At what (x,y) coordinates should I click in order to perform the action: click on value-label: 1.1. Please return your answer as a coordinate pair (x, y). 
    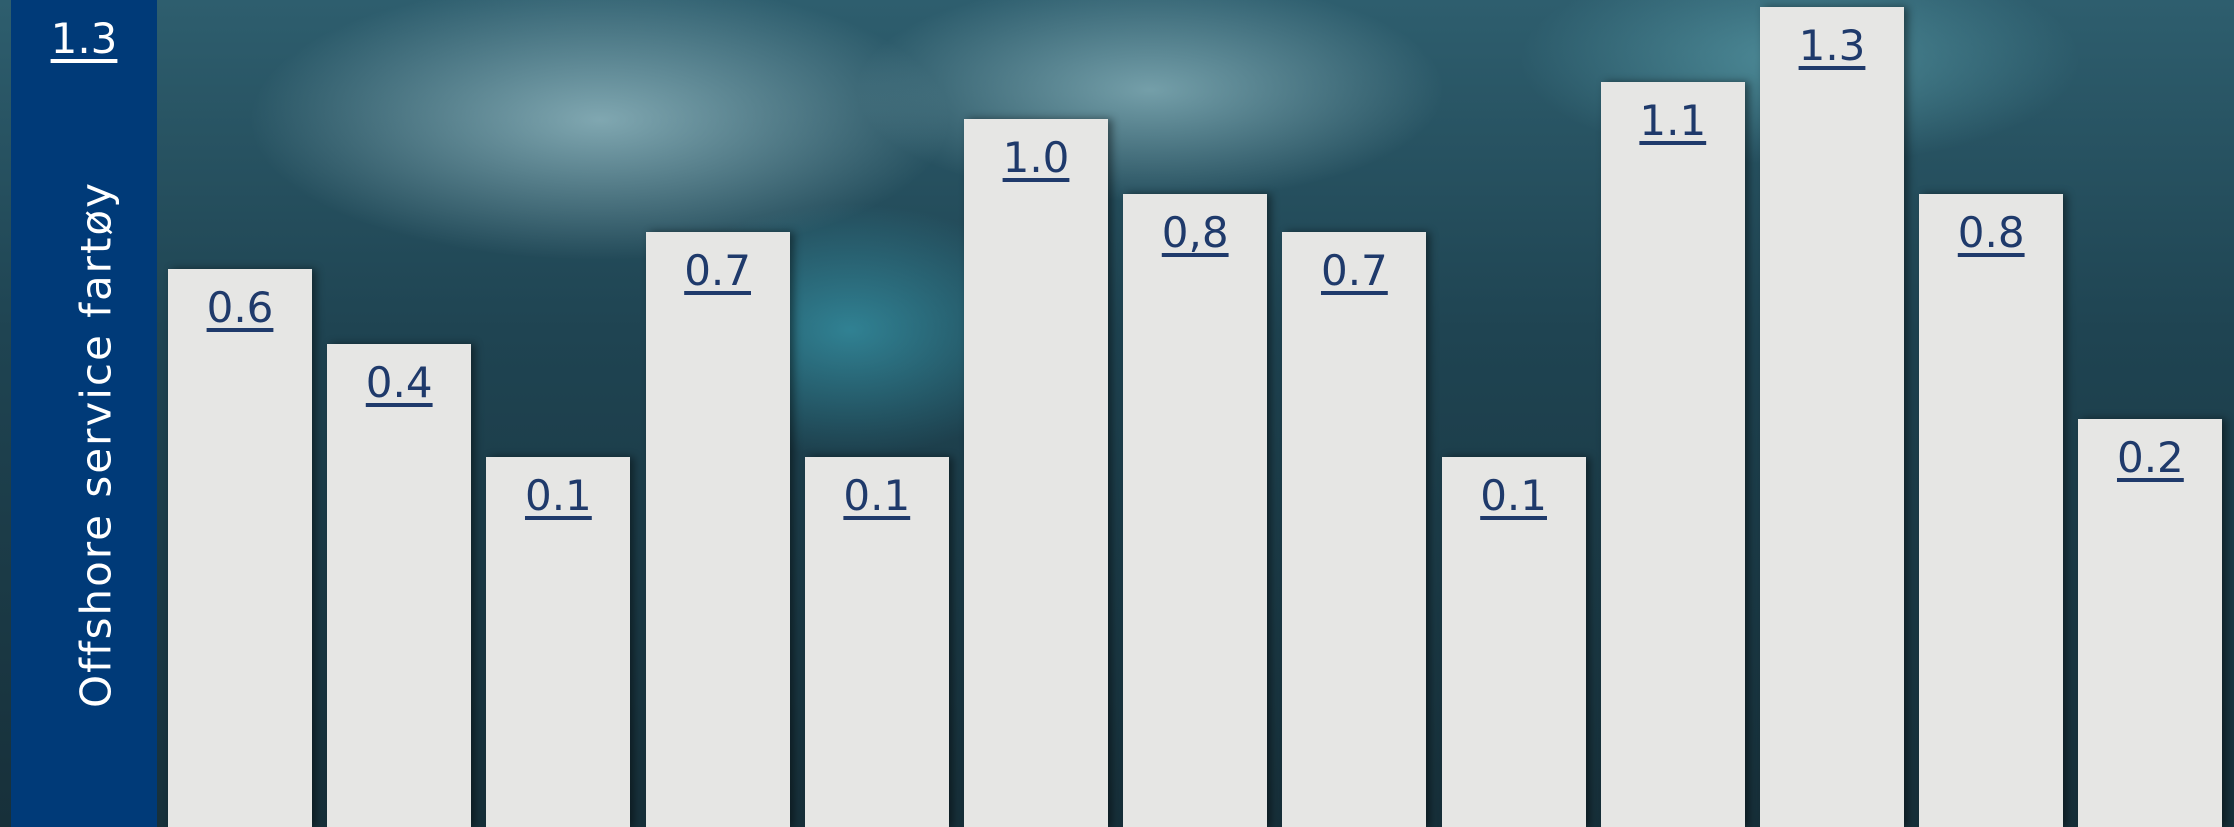
    Looking at the image, I should click on (1673, 120).